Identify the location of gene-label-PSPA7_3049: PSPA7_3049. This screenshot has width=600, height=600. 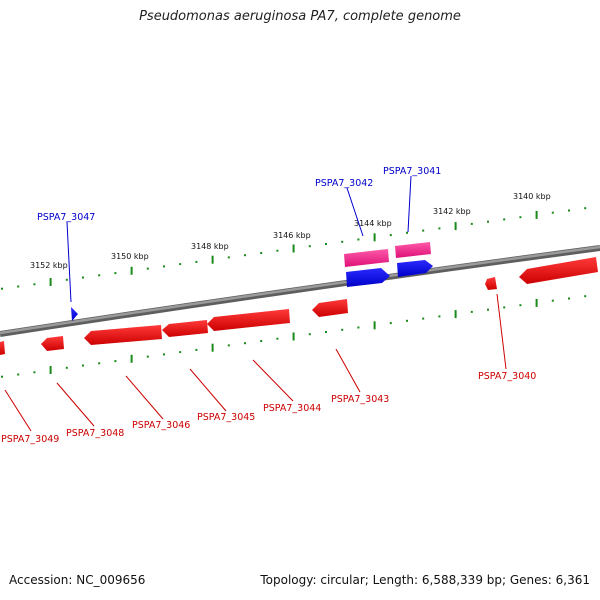
(30, 439).